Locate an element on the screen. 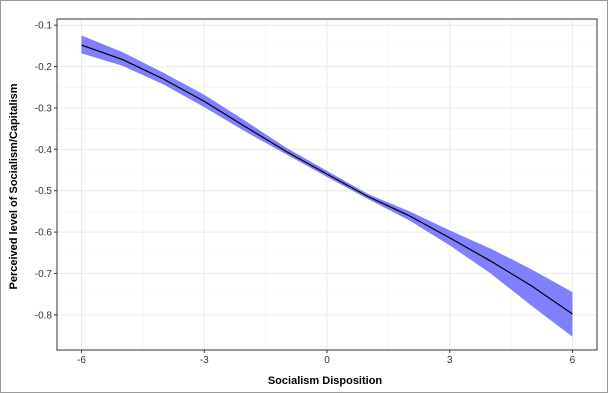 This screenshot has width=608, height=393. y-tick-label: -0.6 is located at coordinates (44, 233).